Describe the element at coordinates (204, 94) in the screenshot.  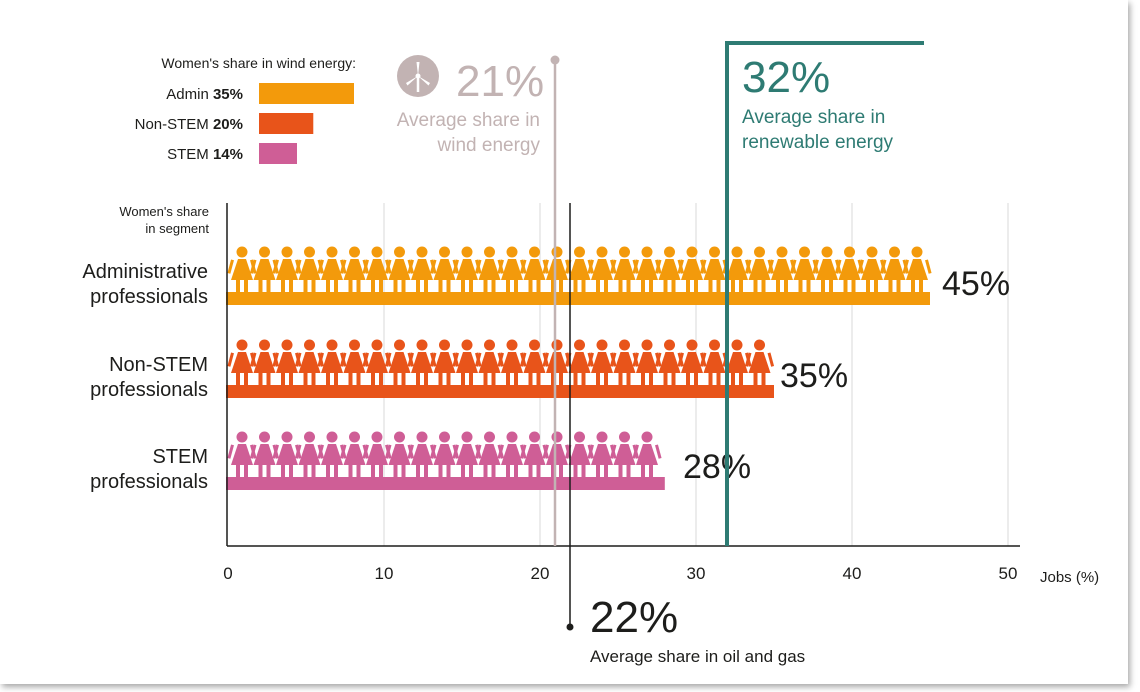
I see `inset-legend-label-admin: Admin 35%` at that location.